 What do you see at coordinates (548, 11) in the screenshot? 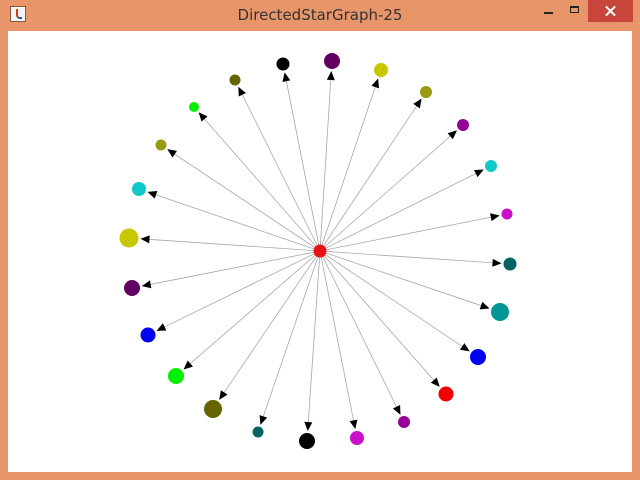
I see `minimize-button` at bounding box center [548, 11].